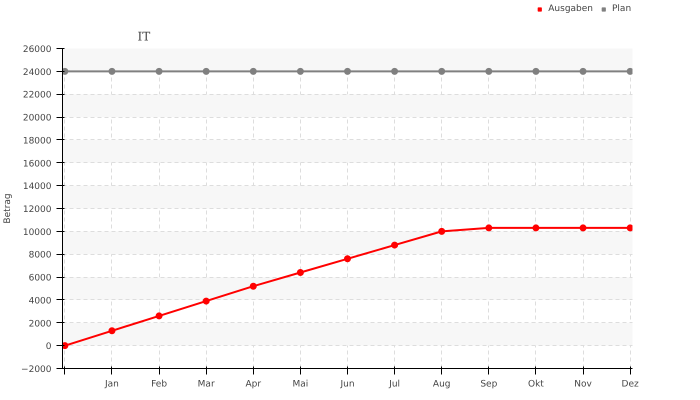  I want to click on y-tick-label: 26000, so click(37, 50).